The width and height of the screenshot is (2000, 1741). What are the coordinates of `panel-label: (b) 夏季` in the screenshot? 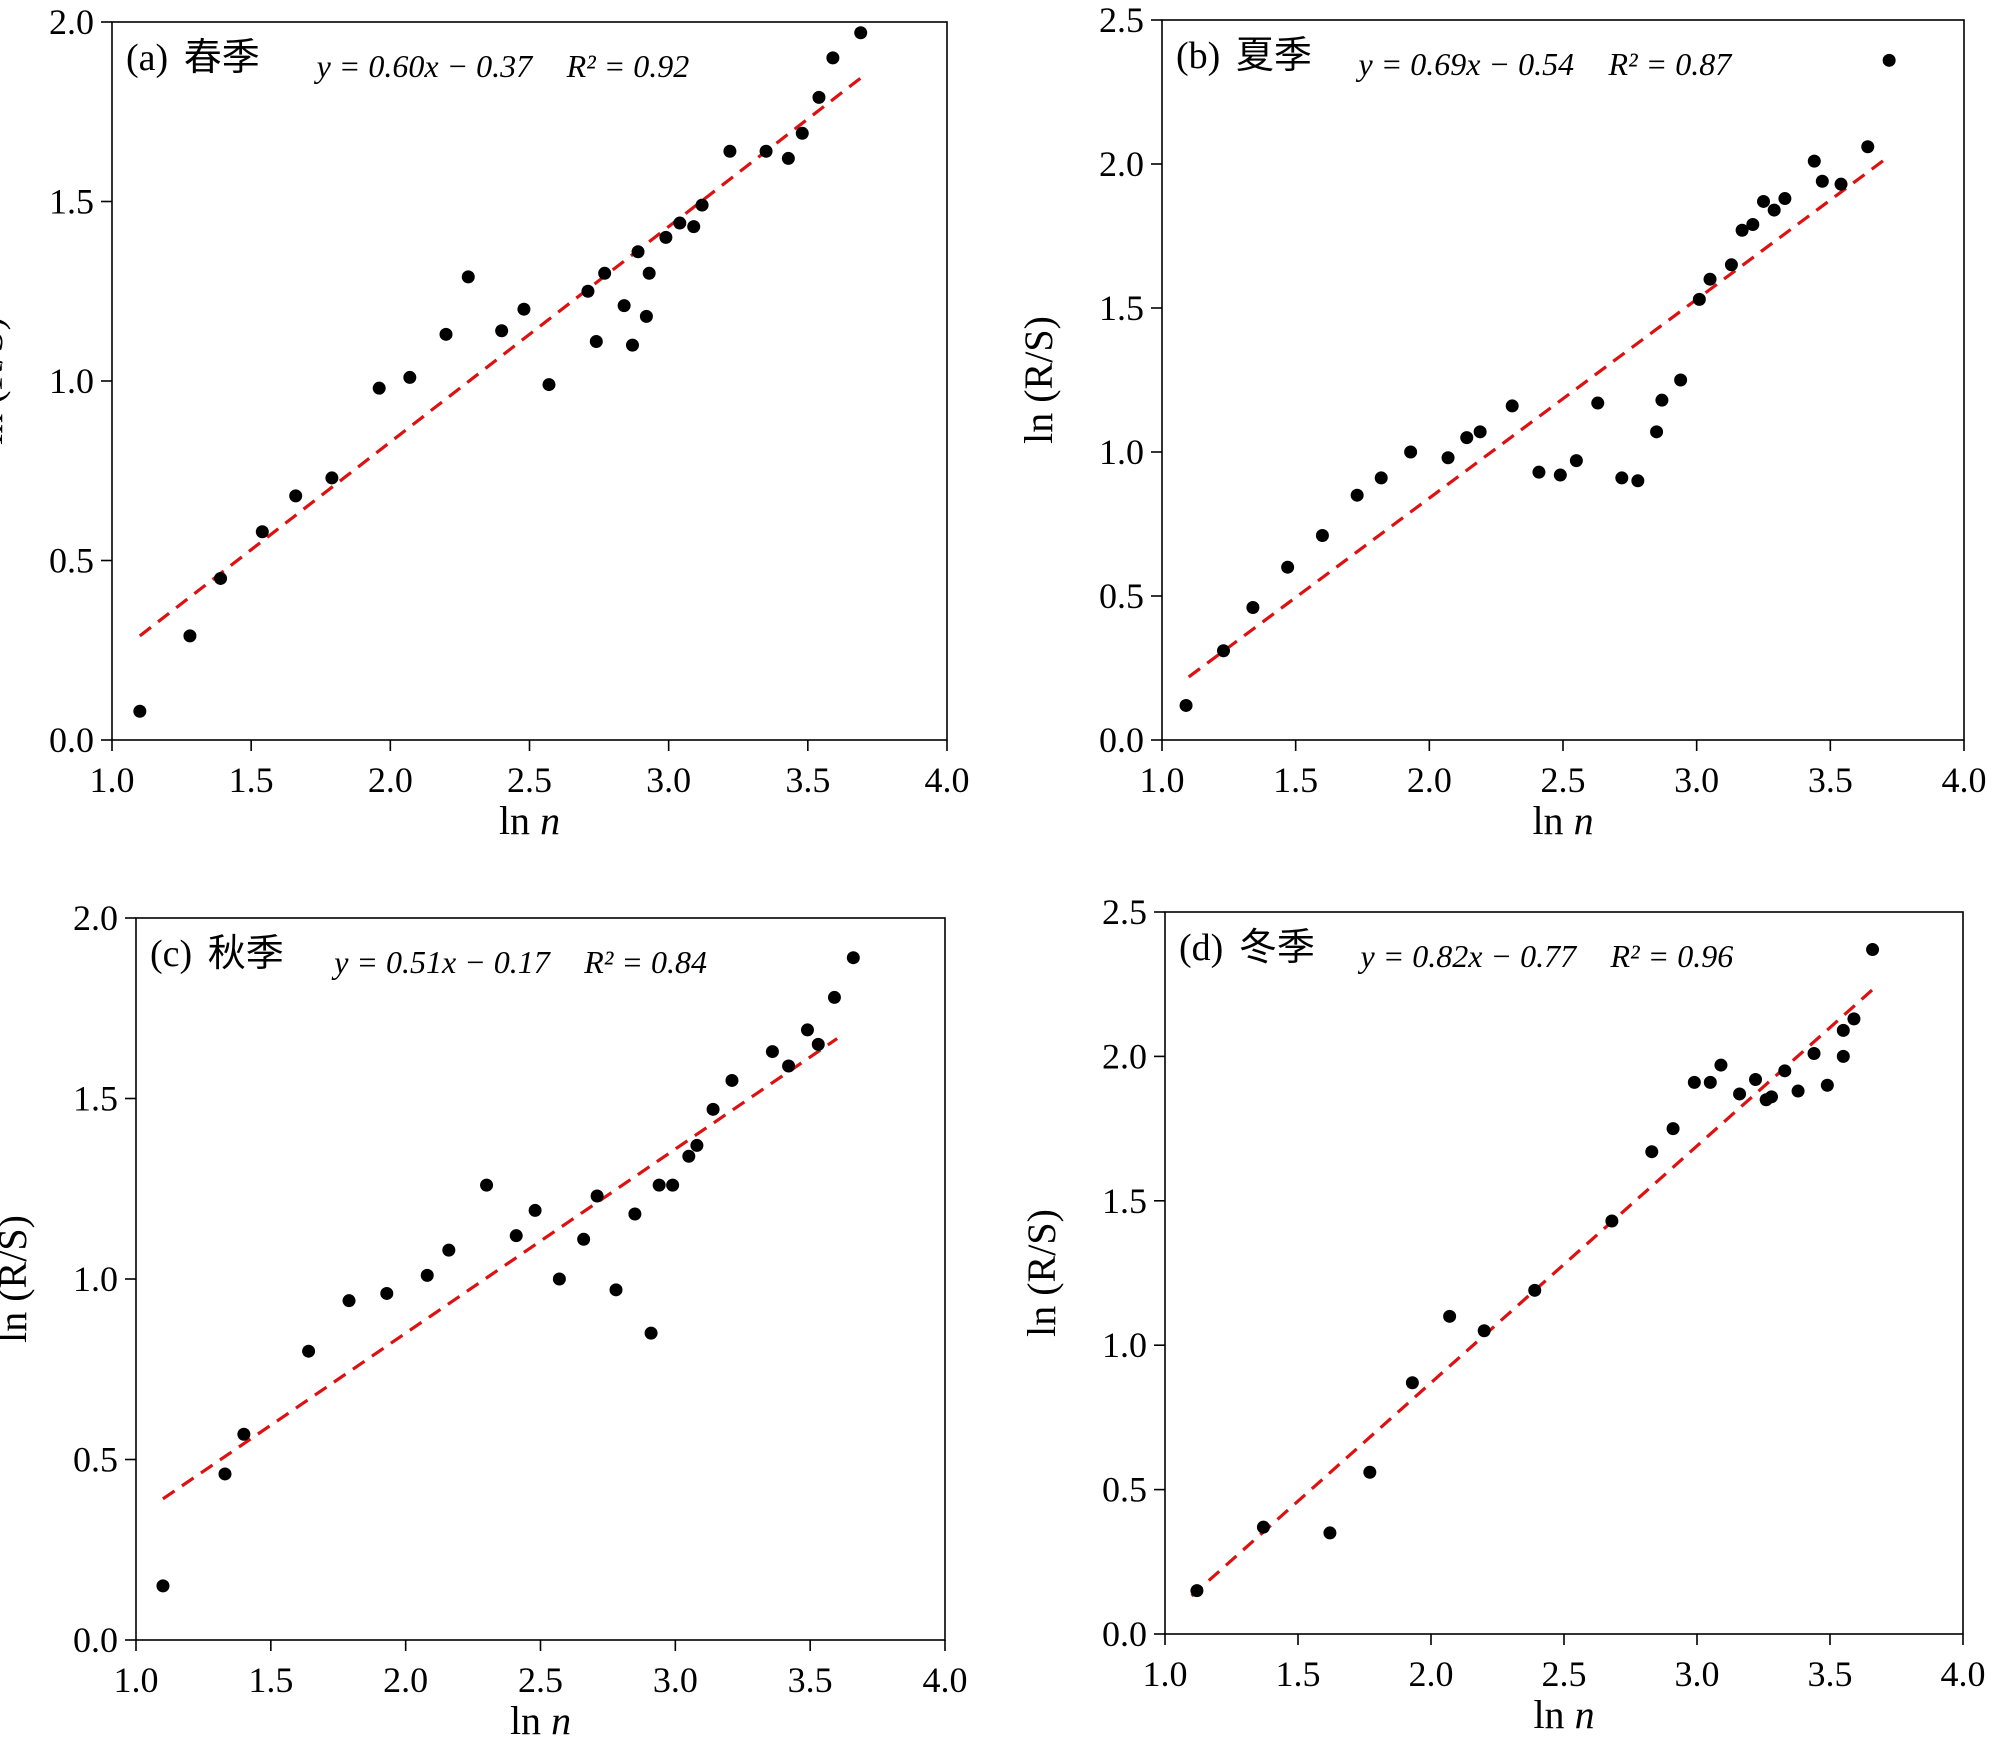 It's located at (1244, 55).